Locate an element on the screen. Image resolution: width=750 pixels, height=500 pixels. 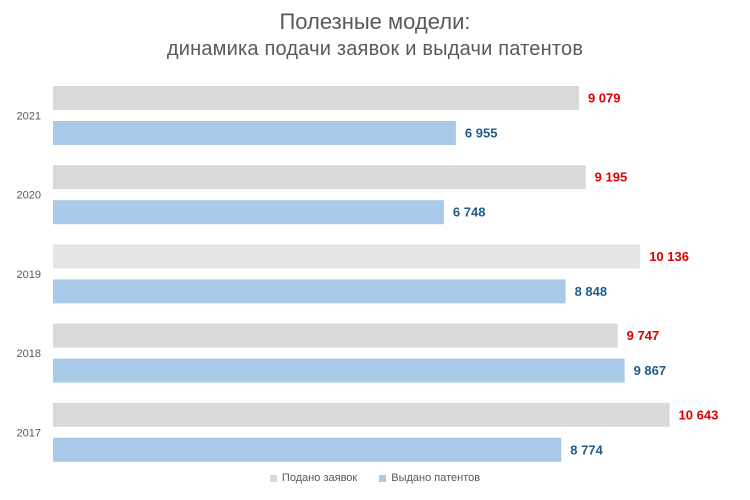
applied-bar-2020 is located at coordinates (319, 177).